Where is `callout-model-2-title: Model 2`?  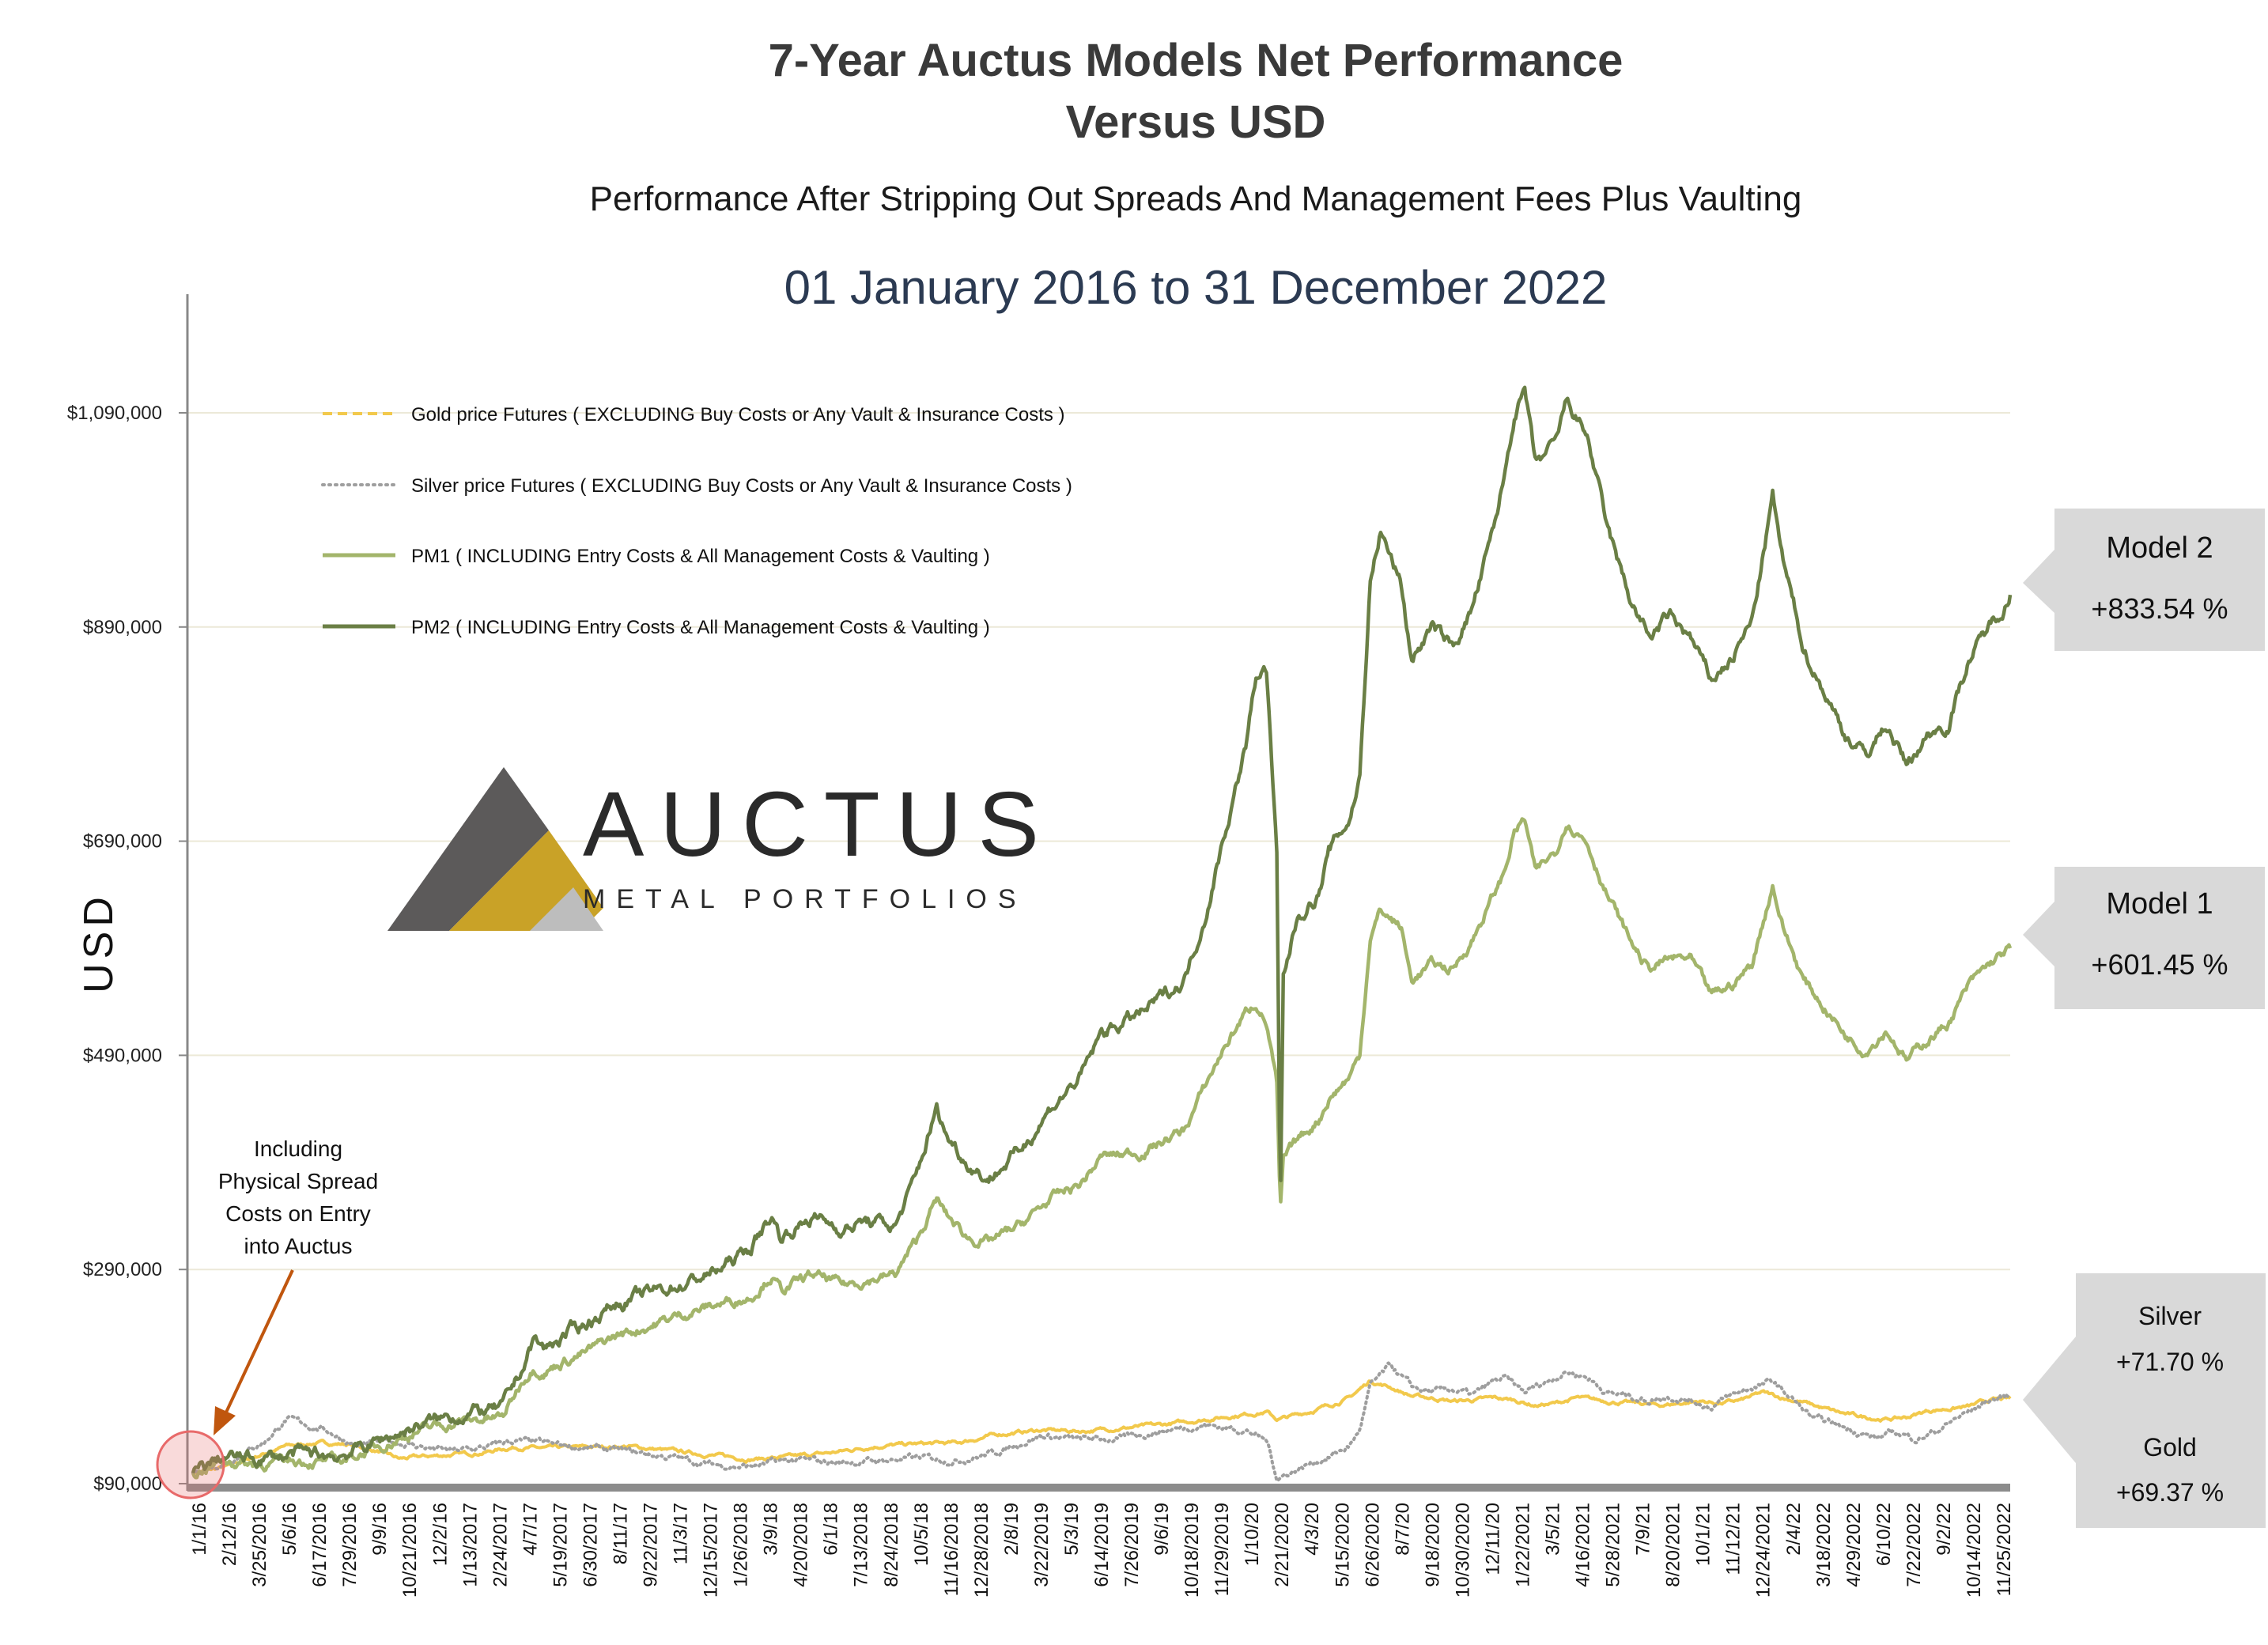
callout-model-2-title: Model 2 is located at coordinates (2159, 548).